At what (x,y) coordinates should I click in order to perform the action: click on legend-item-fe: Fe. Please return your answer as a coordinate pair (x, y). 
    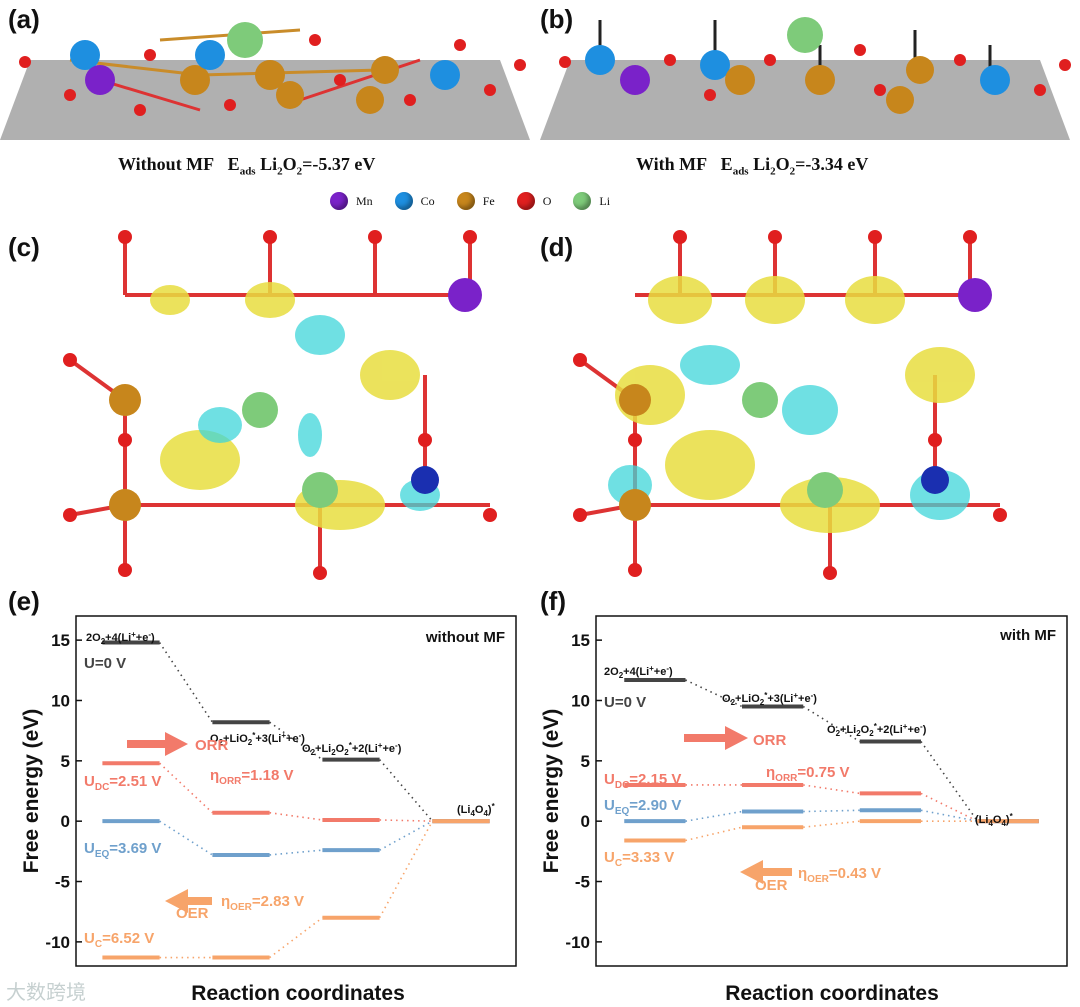
    Looking at the image, I should click on (475, 201).